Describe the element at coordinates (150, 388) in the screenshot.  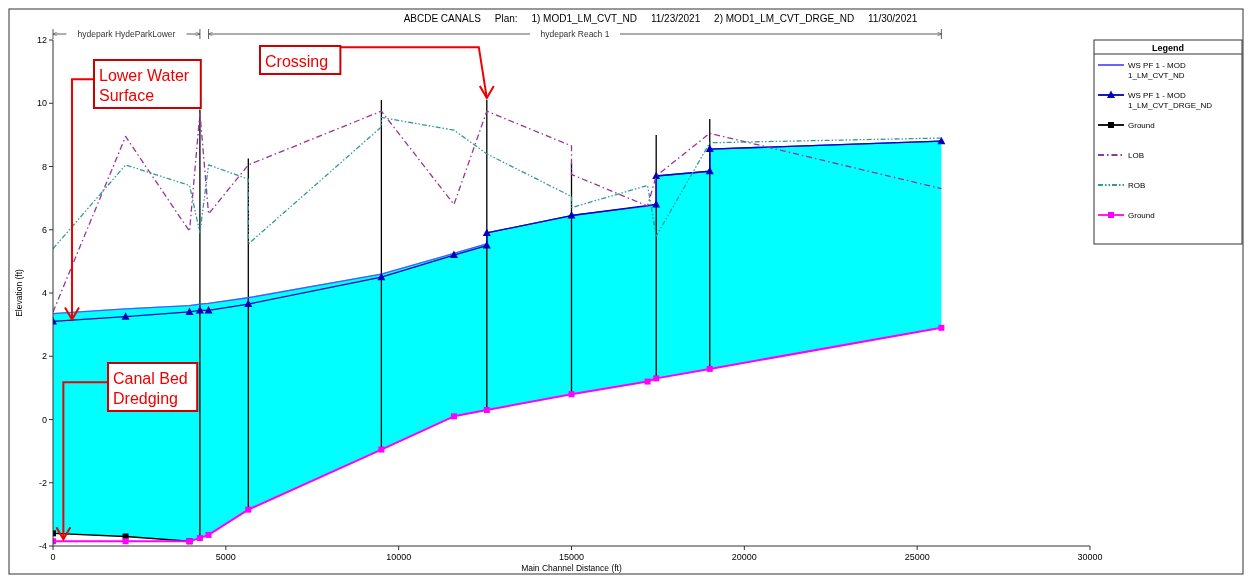
I see `annotation: Canal Bed Dredging` at that location.